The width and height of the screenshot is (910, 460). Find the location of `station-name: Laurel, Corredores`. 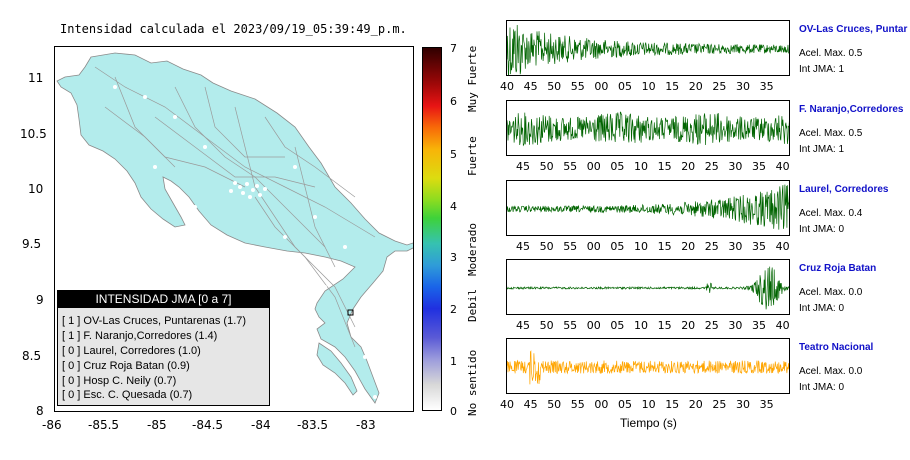

station-name: Laurel, Corredores is located at coordinates (844, 189).